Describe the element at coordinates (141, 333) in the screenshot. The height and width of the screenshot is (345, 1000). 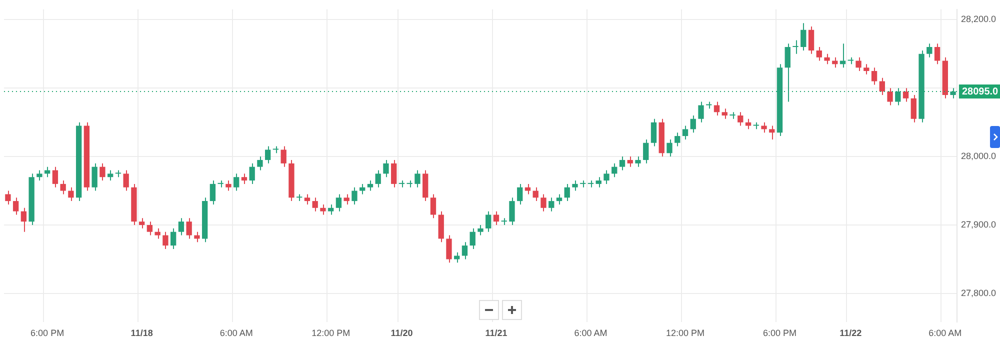
I see `x-tick-label: 11/18` at that location.